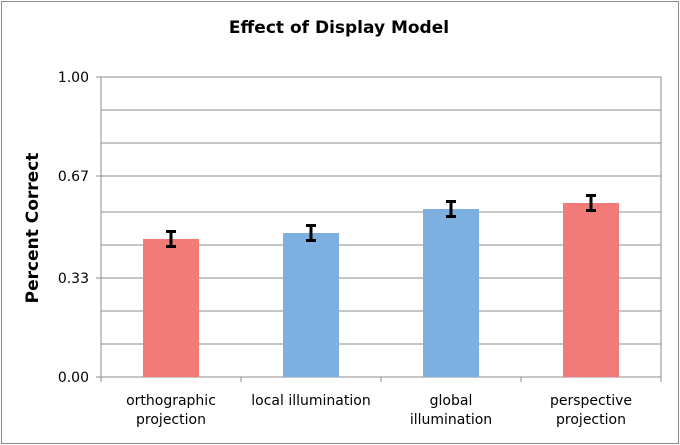 The image size is (680, 445). What do you see at coordinates (451, 401) in the screenshot?
I see `x-tick-label-line: global` at bounding box center [451, 401].